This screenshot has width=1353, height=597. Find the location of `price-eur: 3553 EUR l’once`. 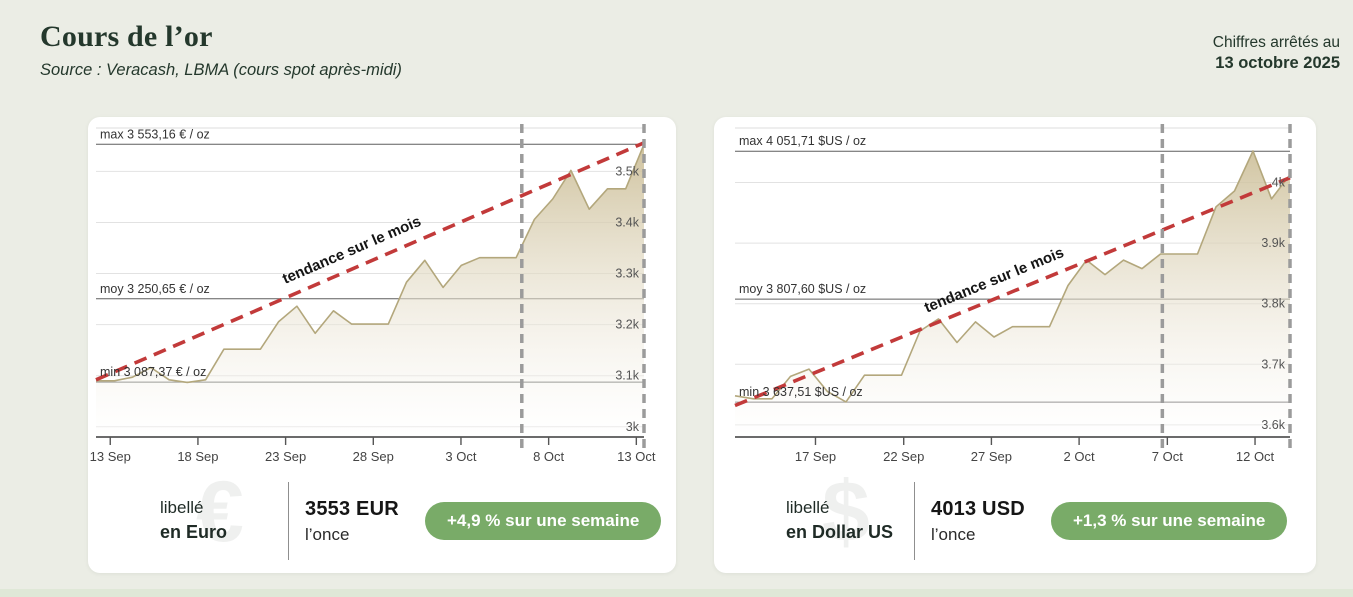

price-eur: 3553 EUR l’once is located at coordinates (356, 521).